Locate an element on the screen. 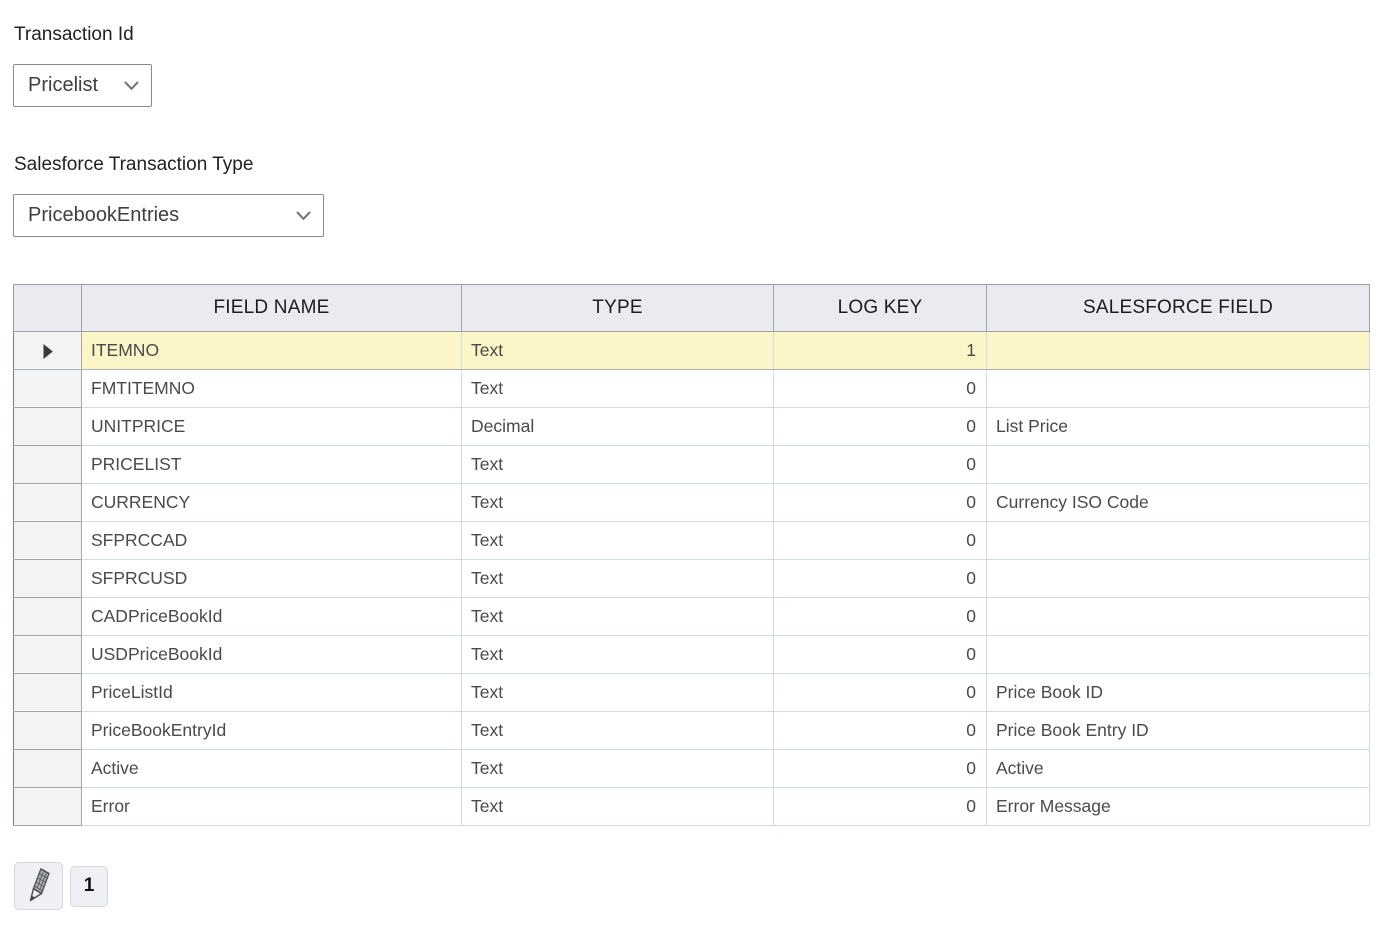  grid-footer-toolbar: 1 is located at coordinates (695, 886).